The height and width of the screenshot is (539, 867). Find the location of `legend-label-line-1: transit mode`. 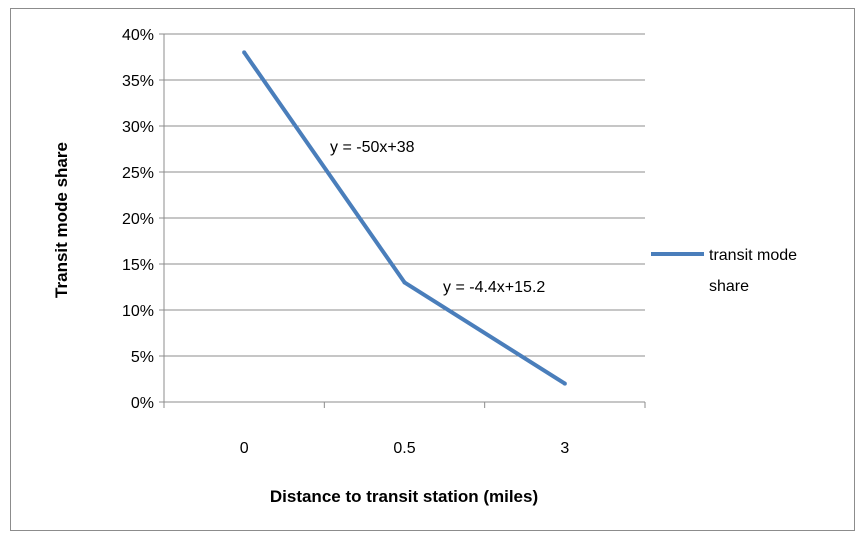

legend-label-line-1: transit mode is located at coordinates (753, 255).